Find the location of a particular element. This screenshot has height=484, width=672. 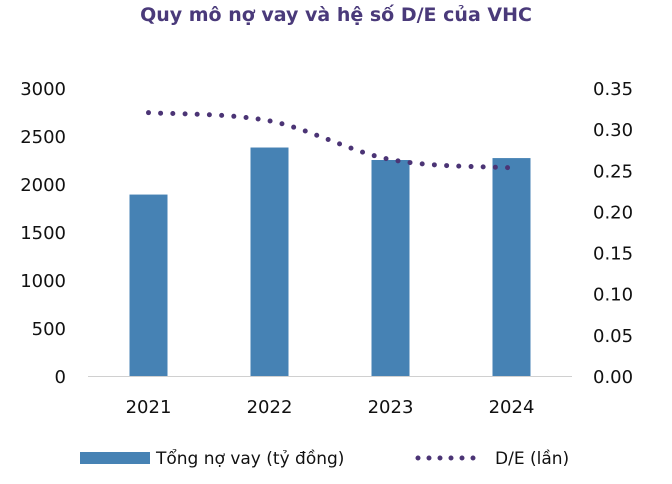

legend-bar-swatch is located at coordinates (115, 458).